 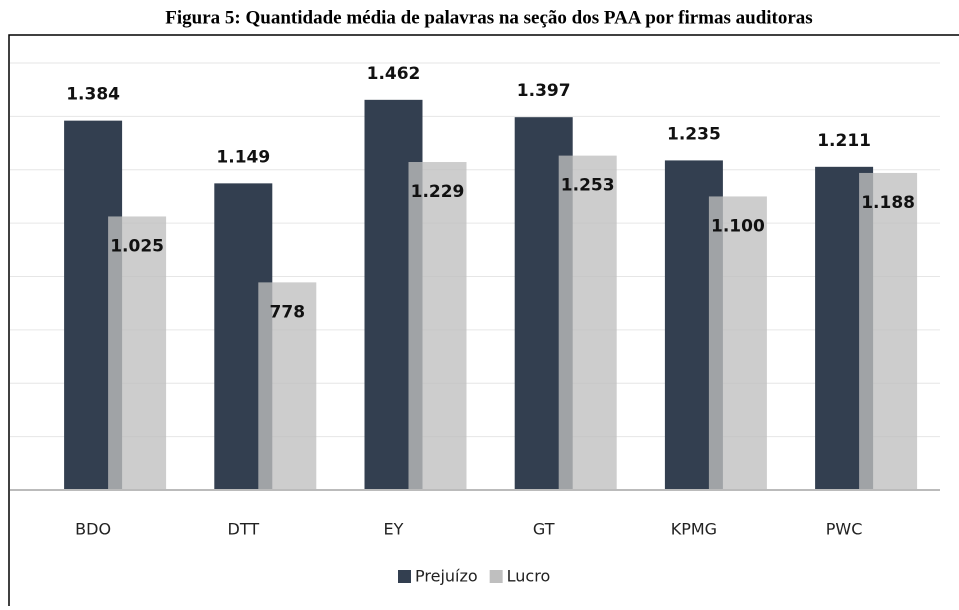 What do you see at coordinates (244, 529) in the screenshot?
I see `x-tick-label: DTT` at bounding box center [244, 529].